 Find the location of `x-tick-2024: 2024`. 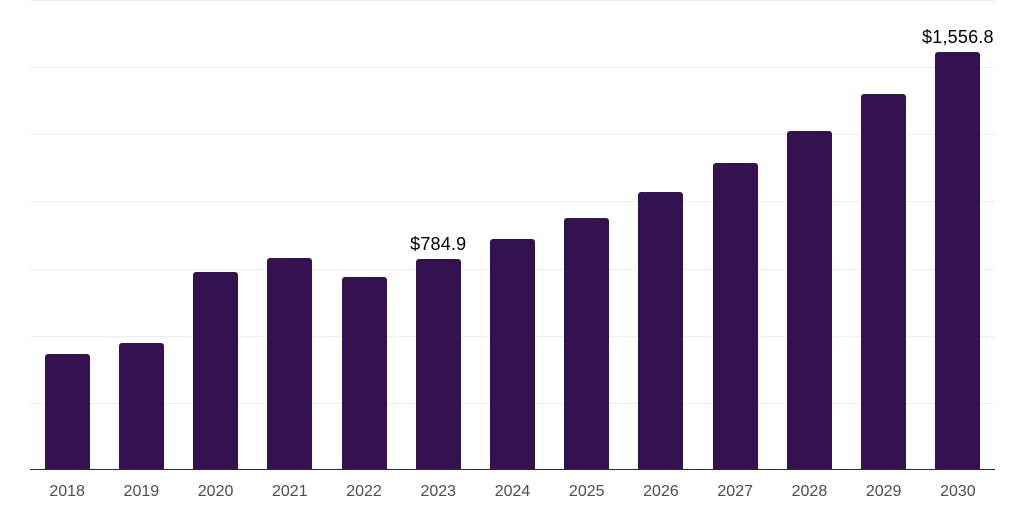

x-tick-2024: 2024 is located at coordinates (512, 491).